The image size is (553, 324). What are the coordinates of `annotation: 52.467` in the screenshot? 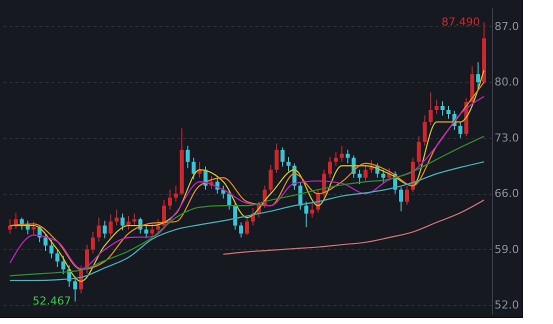 It's located at (52, 301).